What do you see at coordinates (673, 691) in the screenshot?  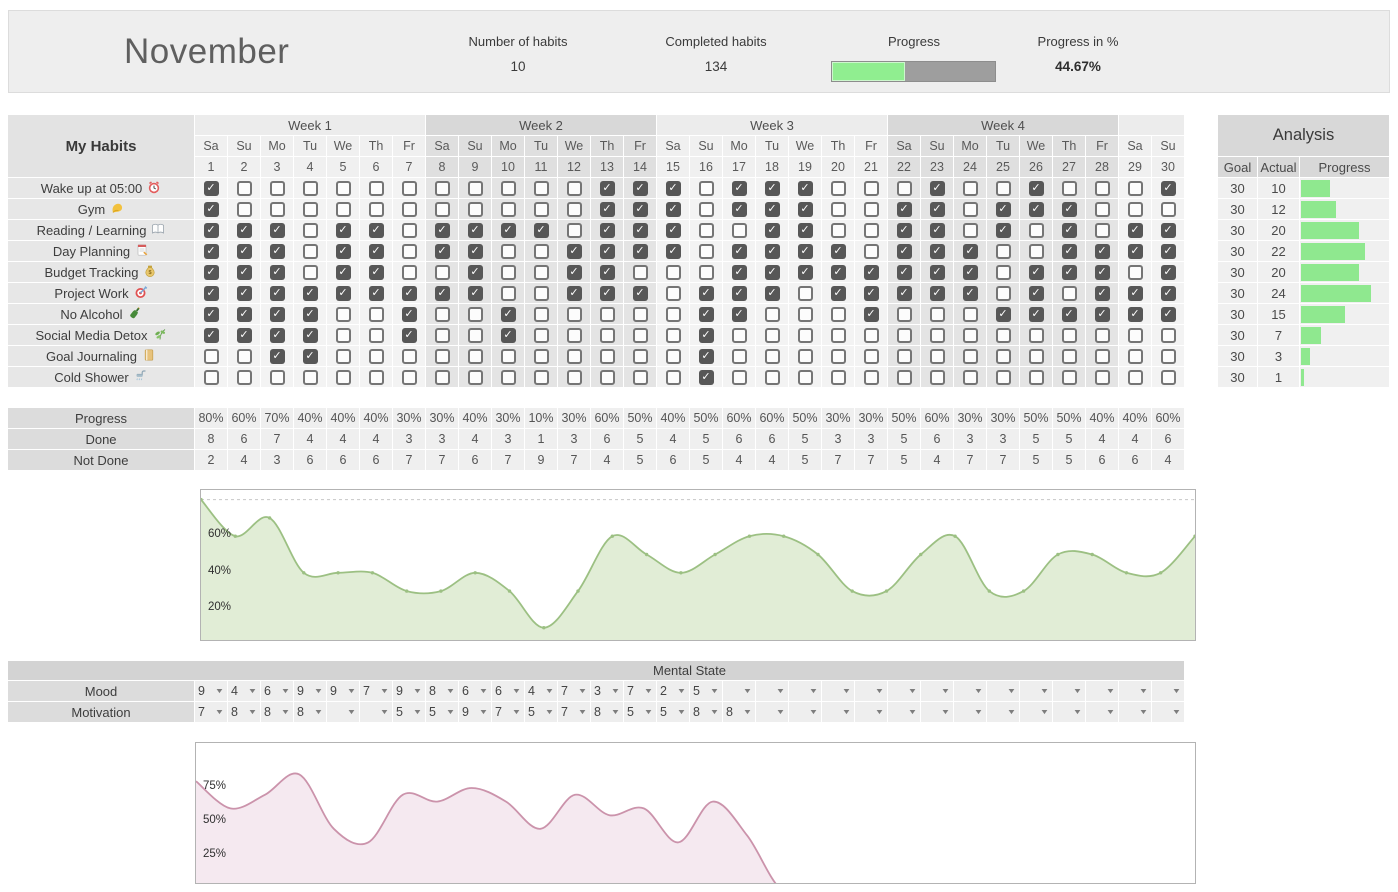 I see `mental-state-dropdown: 2 ▼` at bounding box center [673, 691].